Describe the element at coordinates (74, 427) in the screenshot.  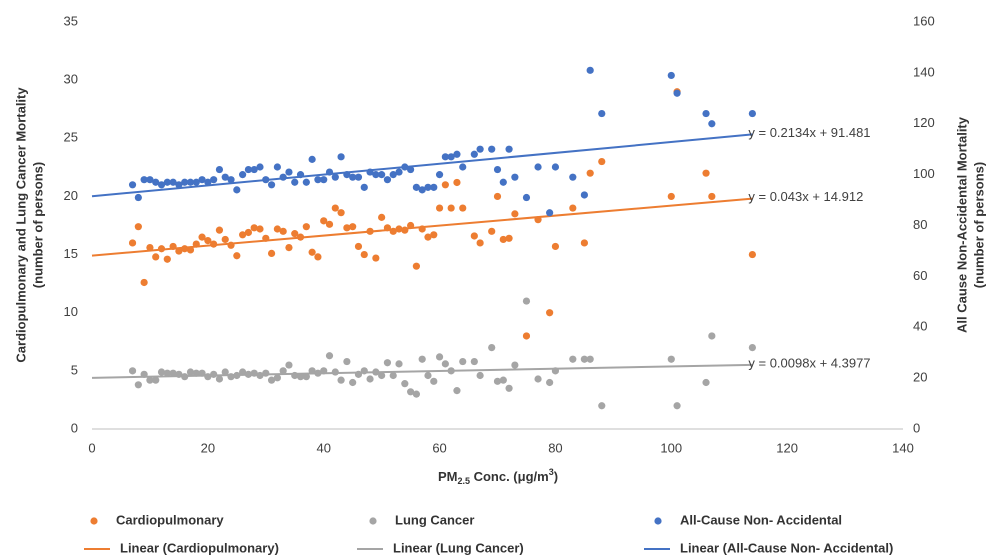
I see `y-tick-label: 0` at that location.